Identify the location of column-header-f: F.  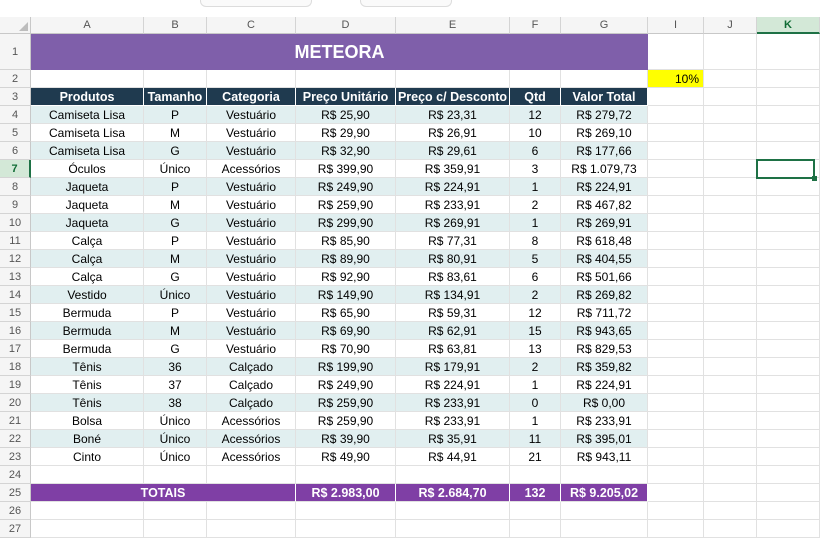
(535, 25).